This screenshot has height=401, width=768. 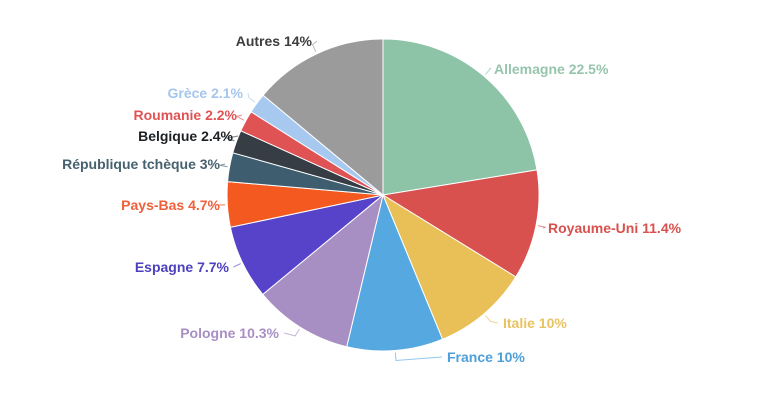 I want to click on label-connector-pologne, so click(x=291, y=332).